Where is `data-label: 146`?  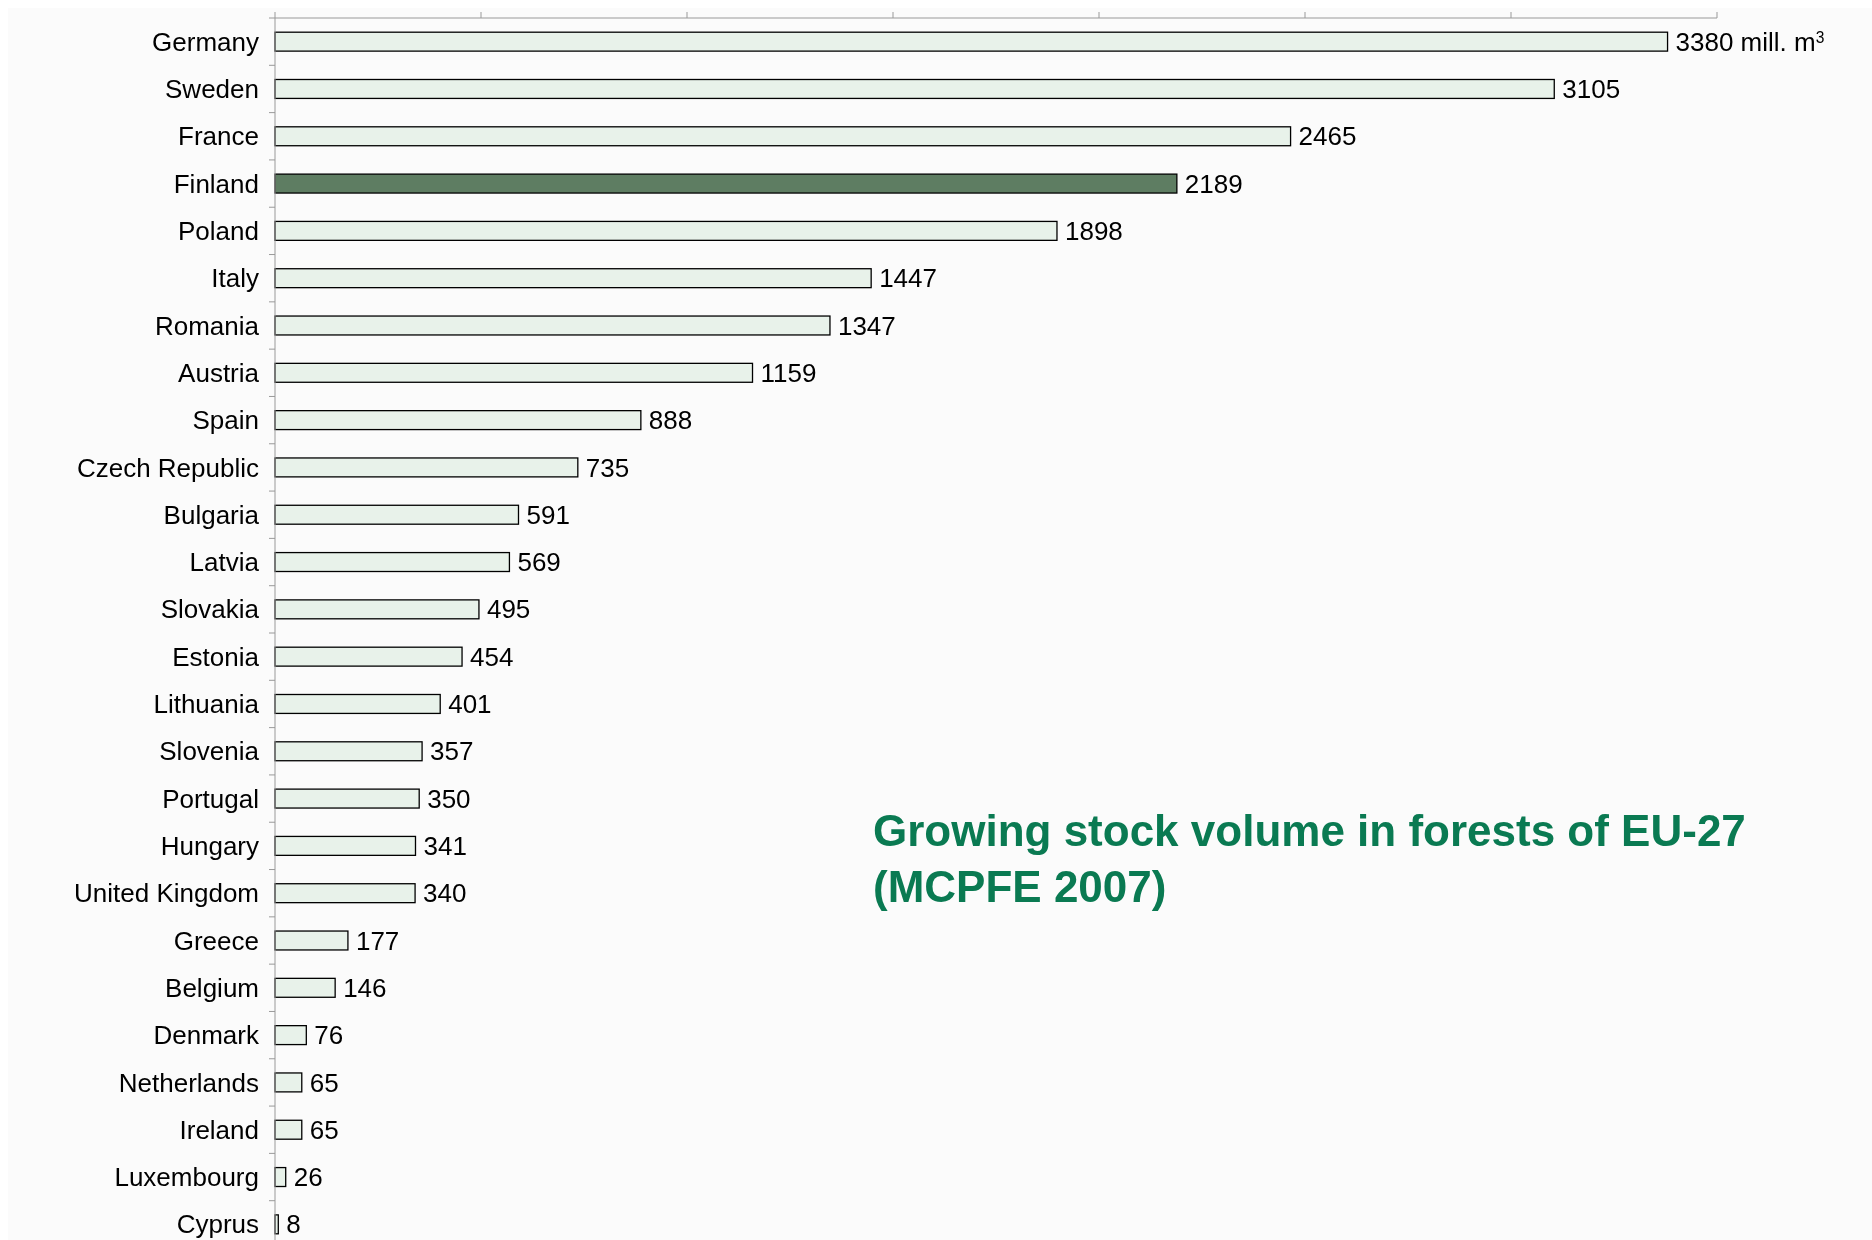 data-label: 146 is located at coordinates (365, 987).